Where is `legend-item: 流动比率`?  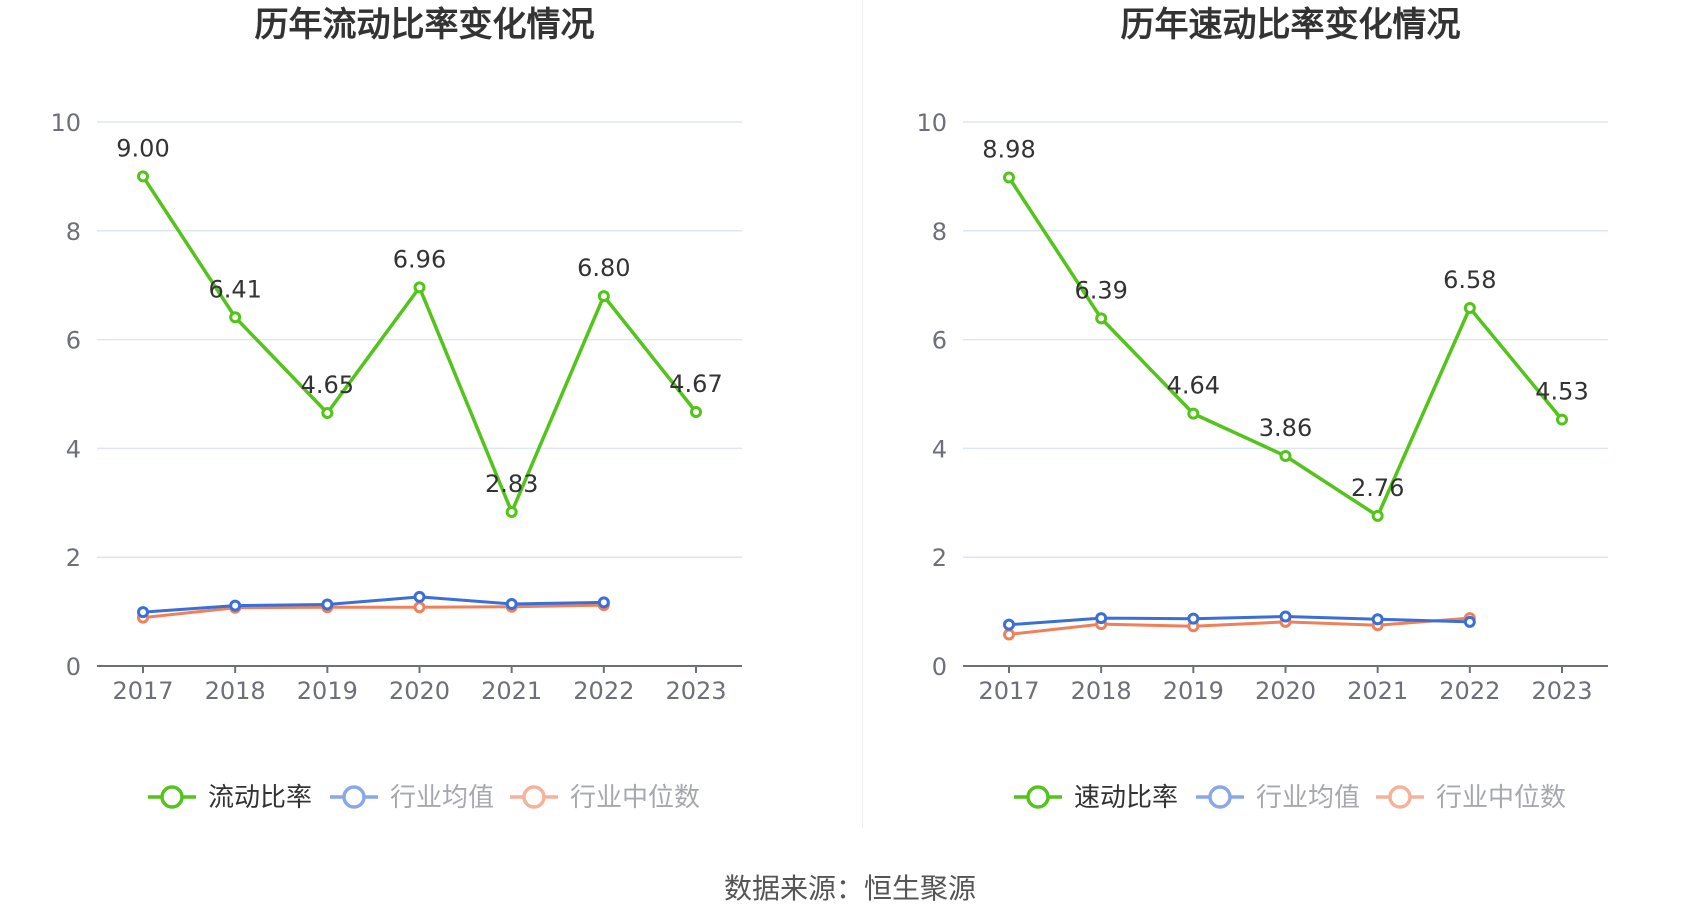
legend-item: 流动比率 is located at coordinates (230, 798).